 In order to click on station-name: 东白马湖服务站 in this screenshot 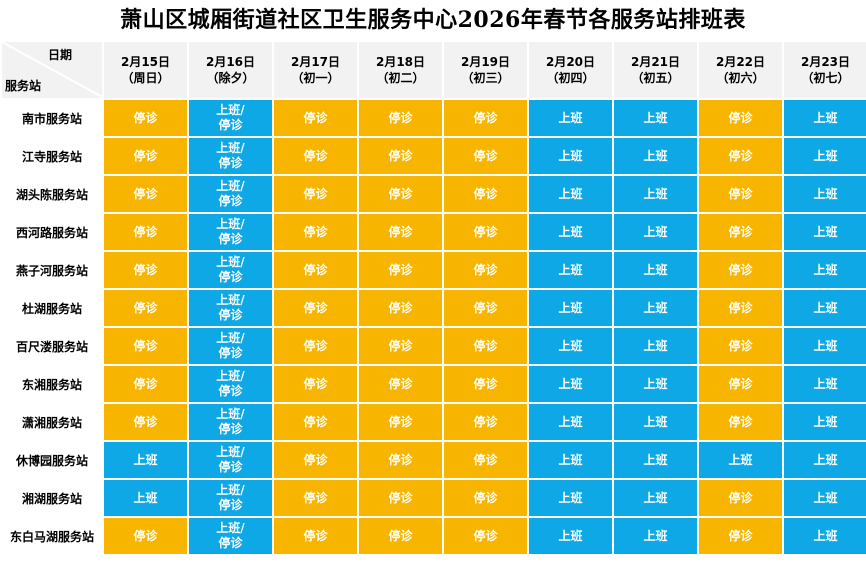, I will do `click(52, 536)`.